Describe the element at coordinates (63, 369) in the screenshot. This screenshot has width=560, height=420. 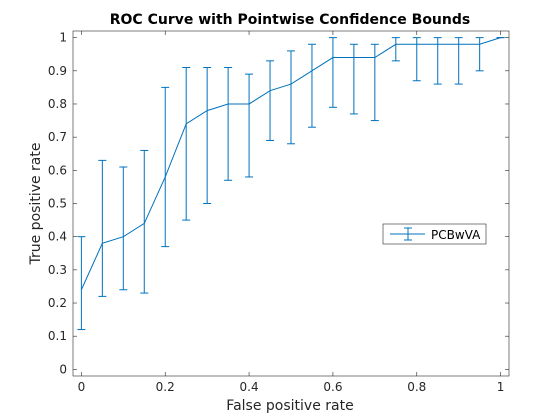
I see `y-tick-label: 0` at that location.